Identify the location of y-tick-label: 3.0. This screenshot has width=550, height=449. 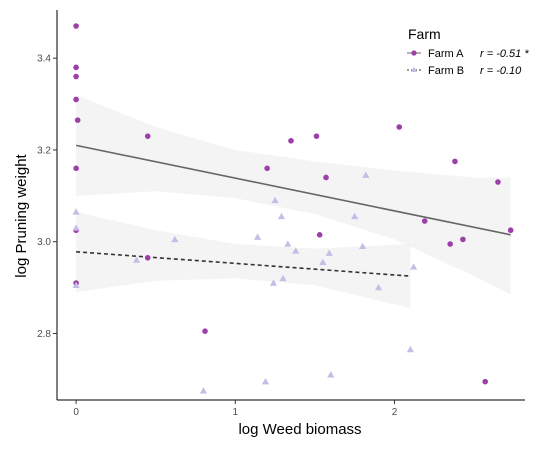
(44, 242).